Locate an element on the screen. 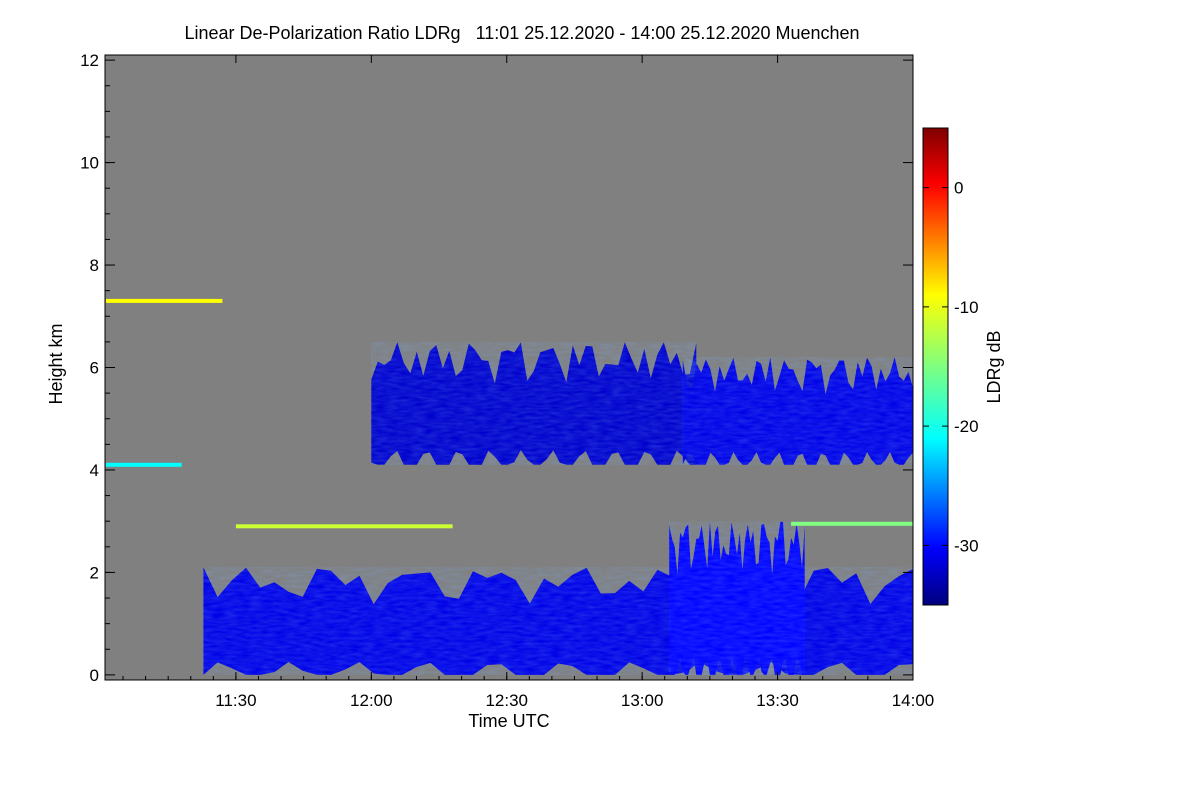 The image size is (1200, 800). x-tick-label: 12:30 is located at coordinates (506, 700).